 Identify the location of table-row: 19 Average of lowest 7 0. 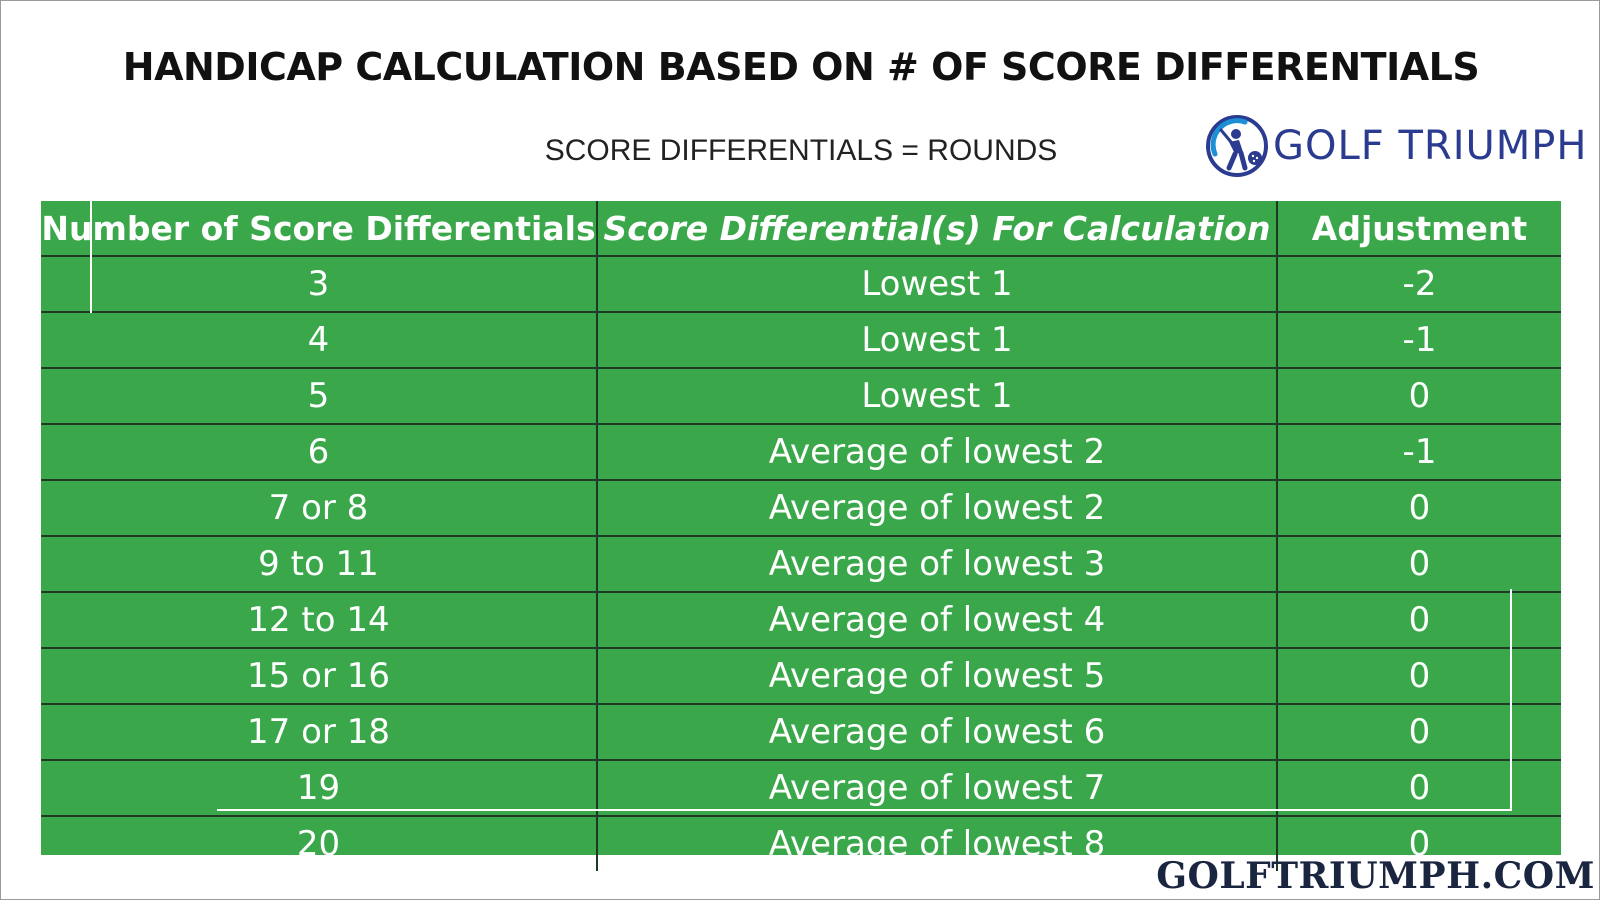
(801, 788).